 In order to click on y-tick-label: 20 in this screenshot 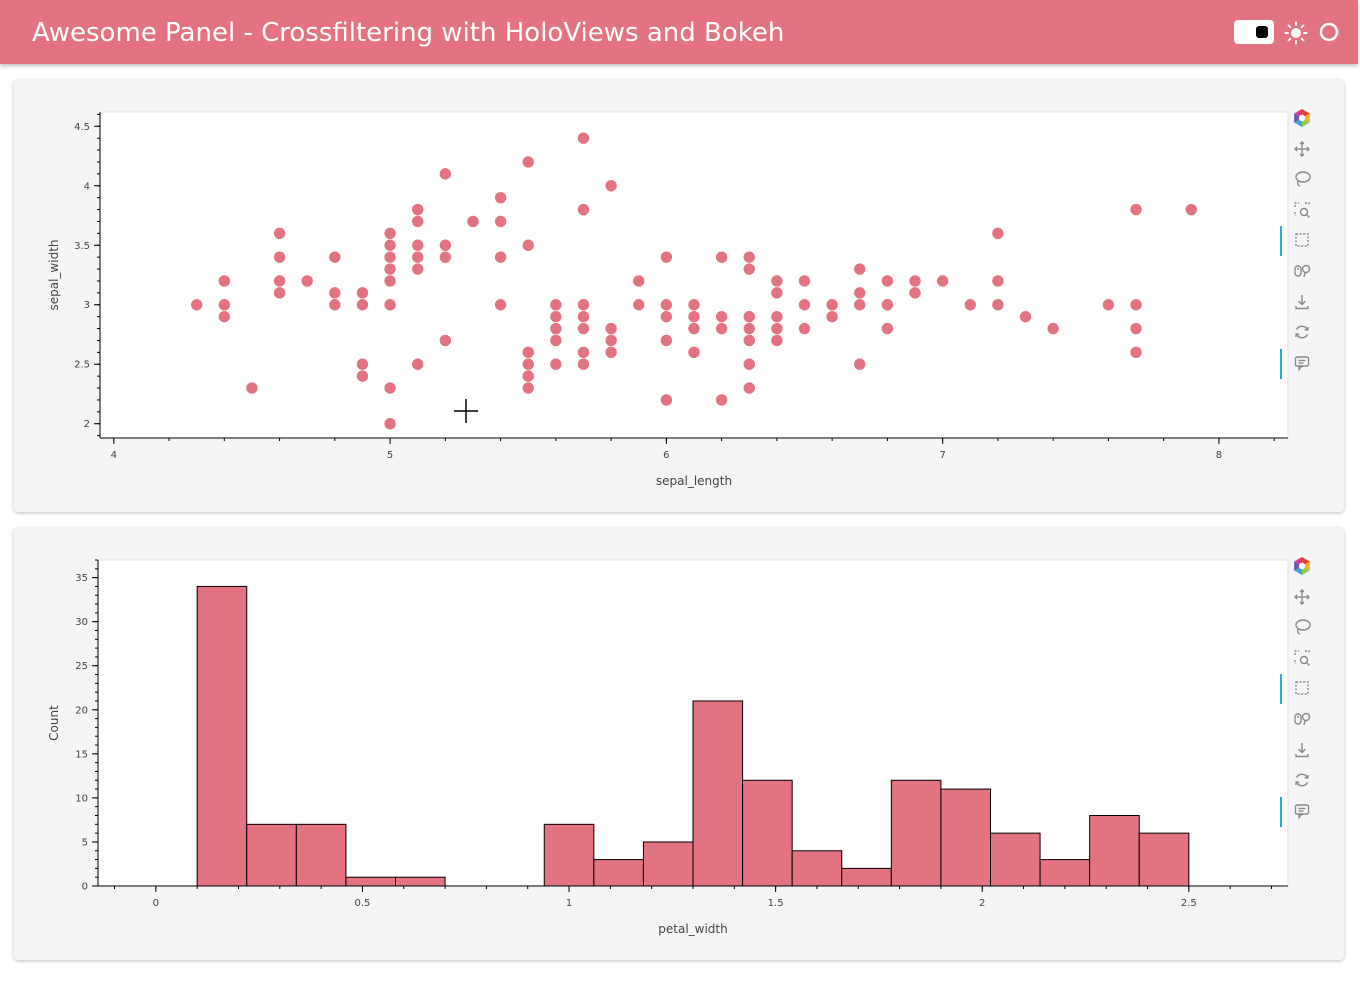, I will do `click(81, 710)`.